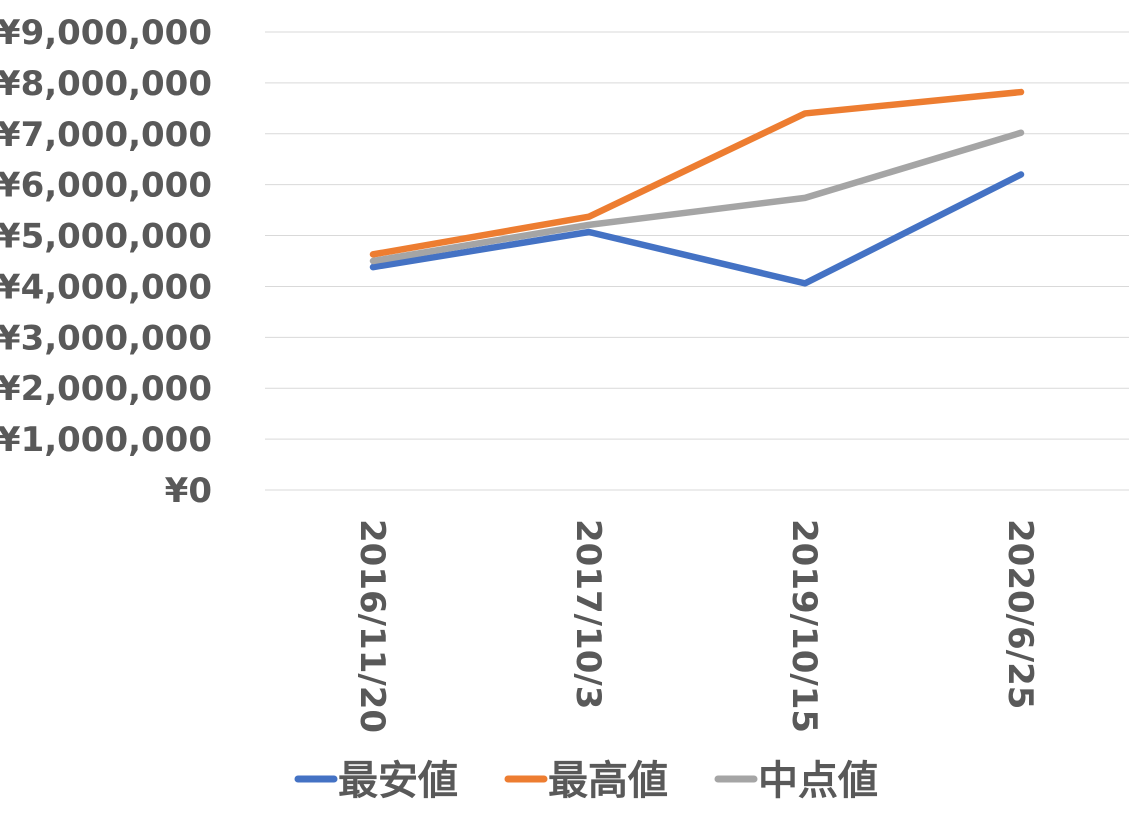 The height and width of the screenshot is (817, 1129). Describe the element at coordinates (106, 186) in the screenshot. I see `y-tick-label: ¥6,000,000` at that location.